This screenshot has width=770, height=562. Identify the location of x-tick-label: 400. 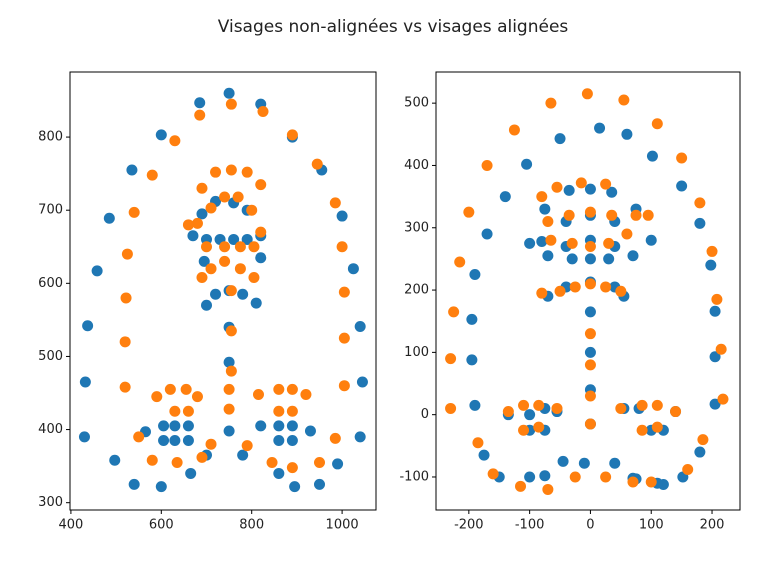
(70, 525).